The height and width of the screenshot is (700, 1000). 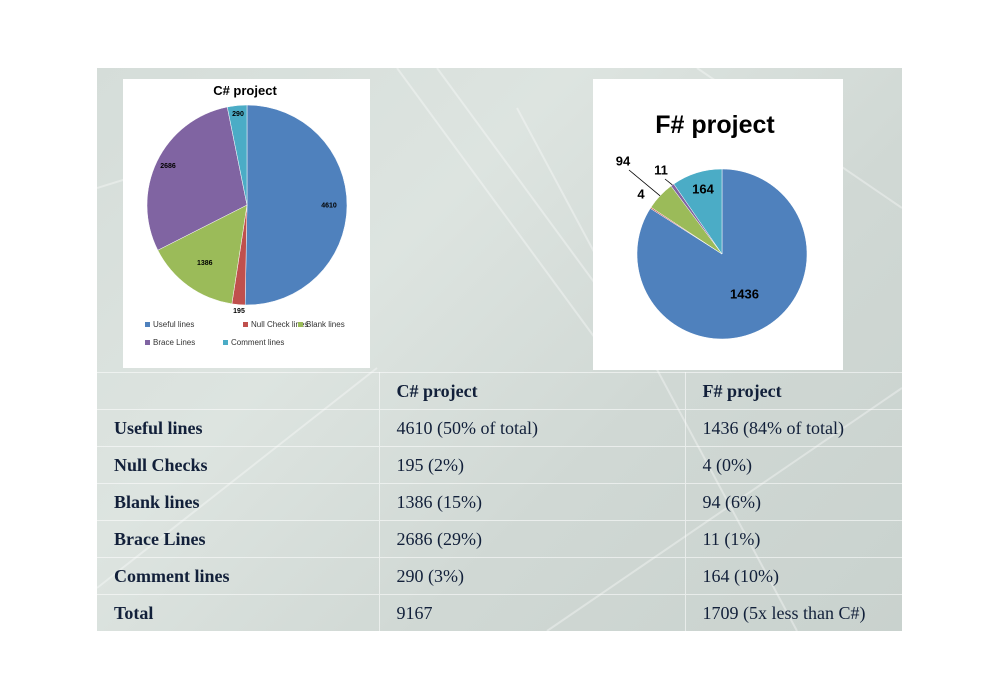 What do you see at coordinates (238, 465) in the screenshot?
I see `row-label: Null Checks` at bounding box center [238, 465].